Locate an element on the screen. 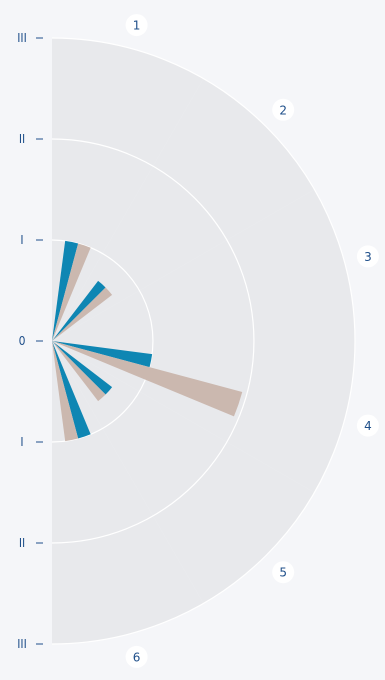  category-label-3: 3 is located at coordinates (368, 257).